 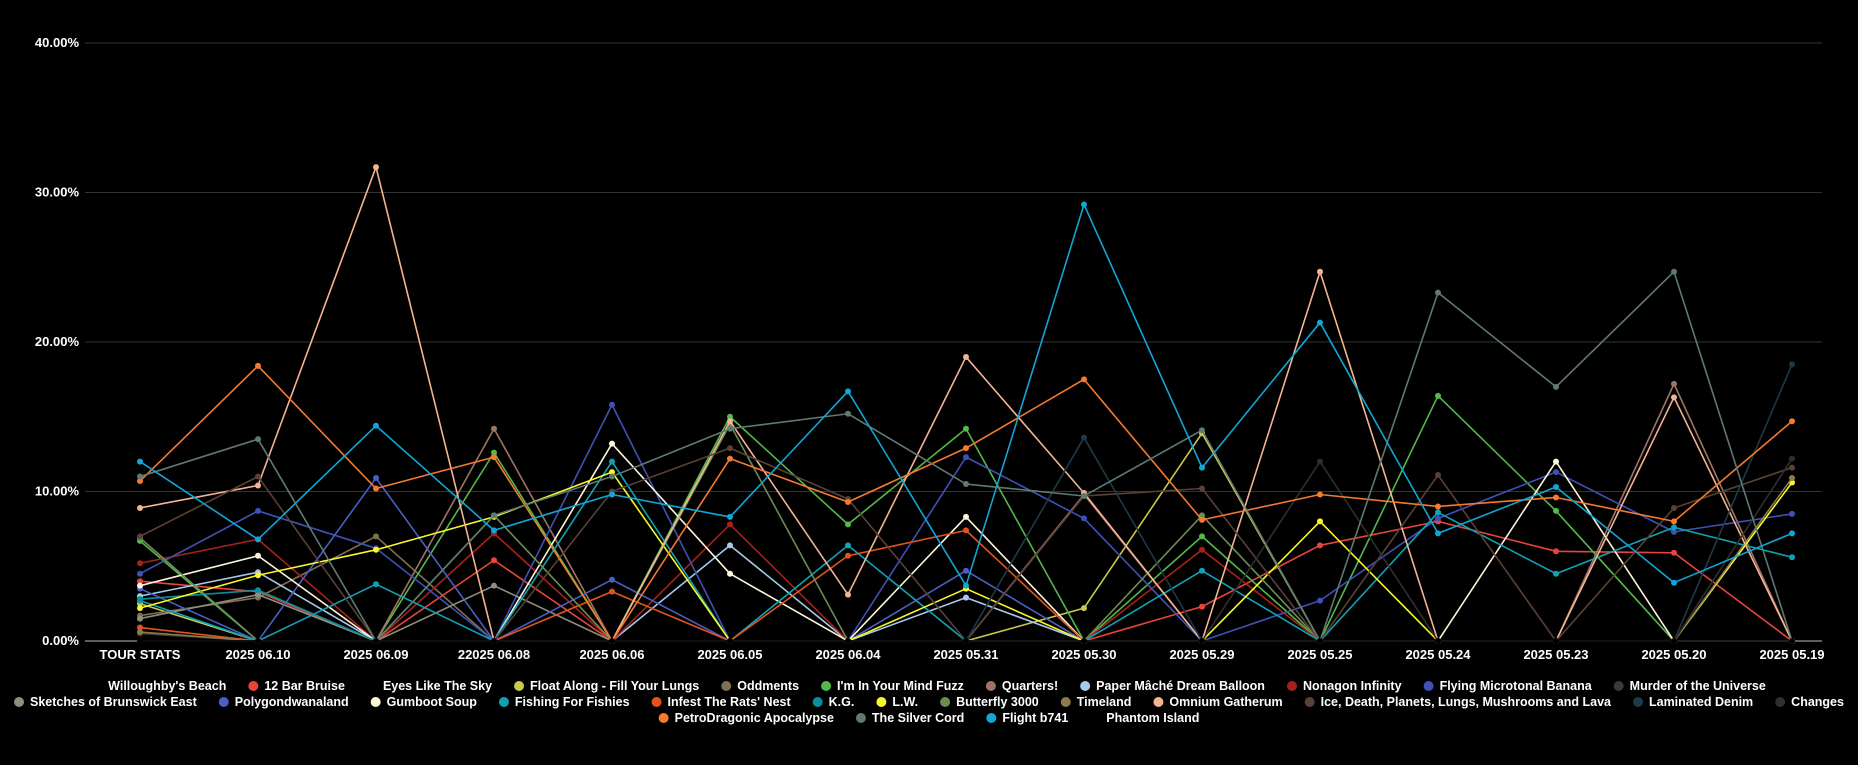 I want to click on legend-item: Murder of the Universe, so click(x=1689, y=686).